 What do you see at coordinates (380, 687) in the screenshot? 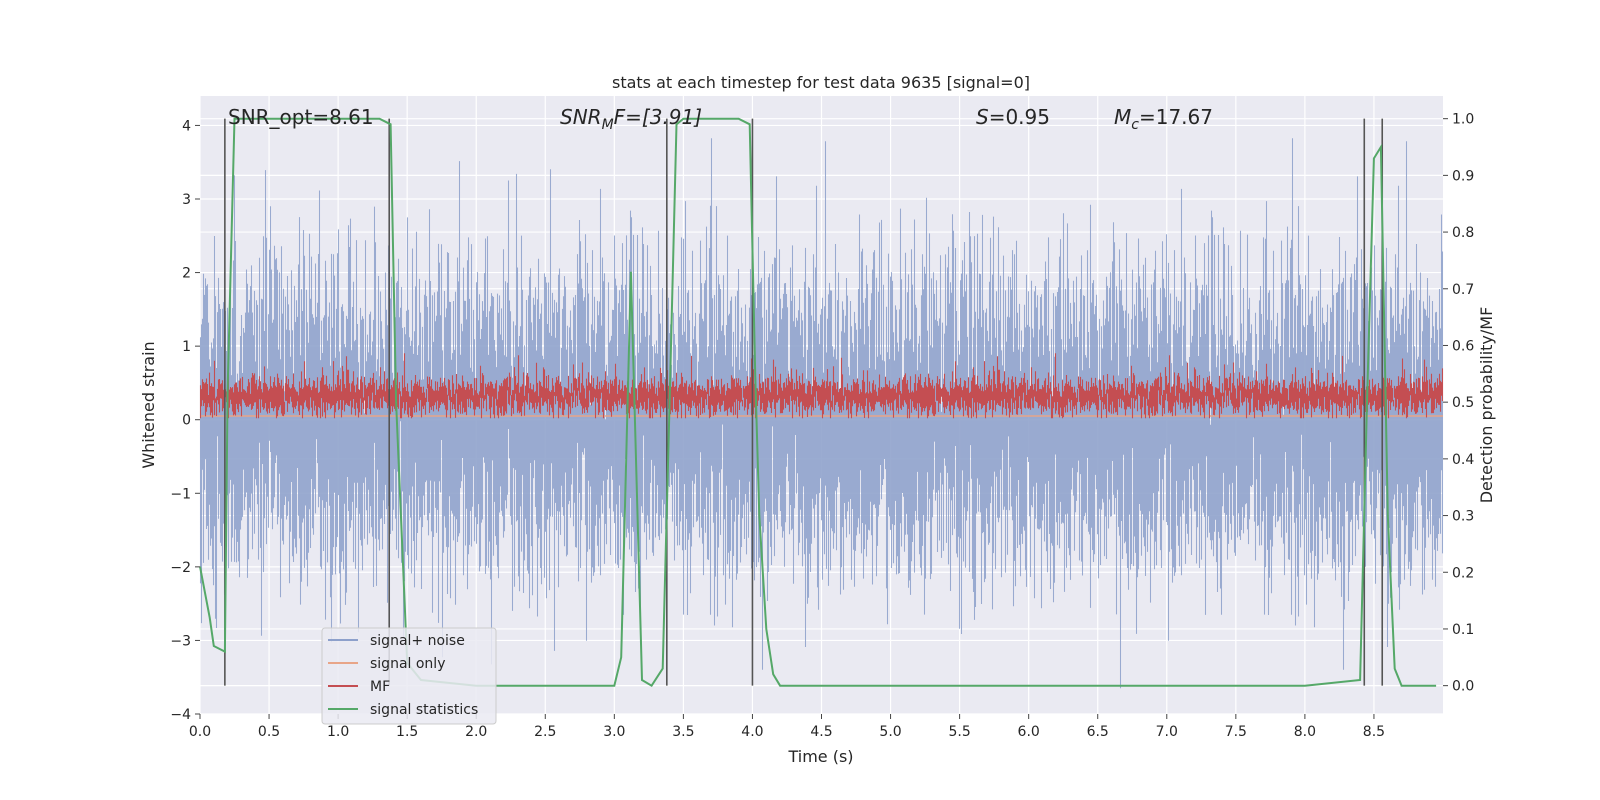
I see `legend-label-mf: MF` at bounding box center [380, 687].